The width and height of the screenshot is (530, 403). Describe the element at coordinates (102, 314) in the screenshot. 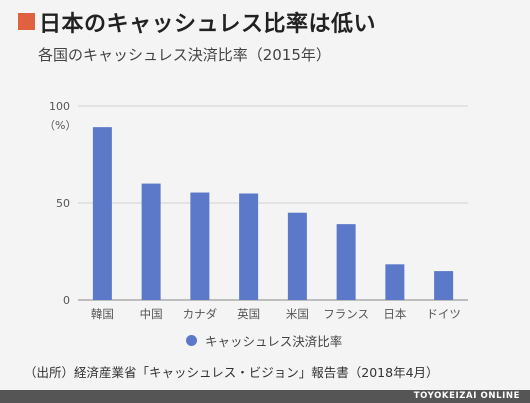

I see `x-category-label: 韓国` at that location.